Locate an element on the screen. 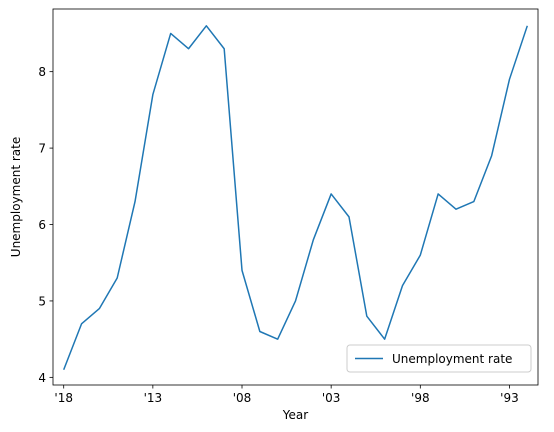 This screenshot has height=432, width=554. legend-label: Unemployment rate is located at coordinates (452, 359).